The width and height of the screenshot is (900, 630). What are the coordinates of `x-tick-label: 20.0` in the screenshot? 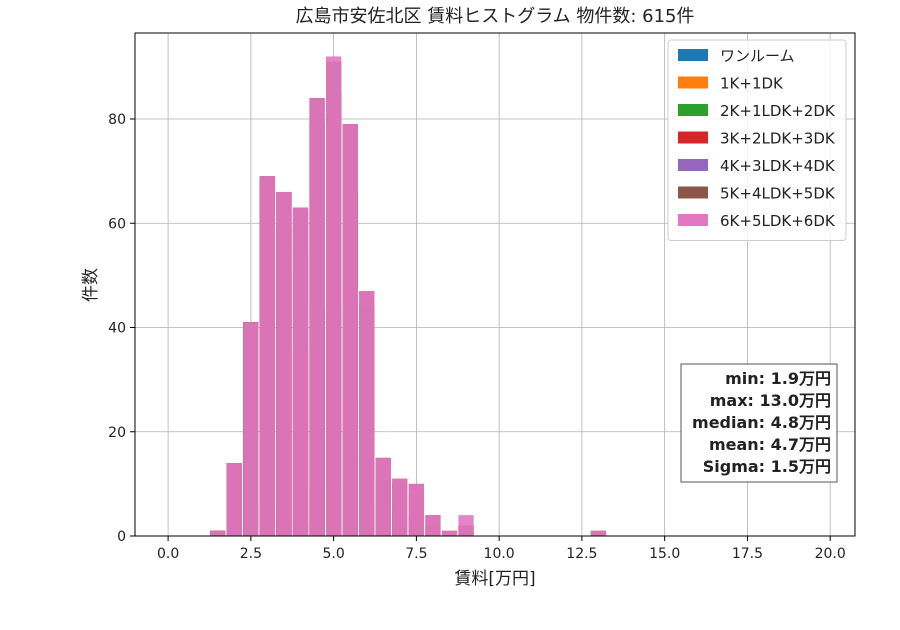 It's located at (830, 554).